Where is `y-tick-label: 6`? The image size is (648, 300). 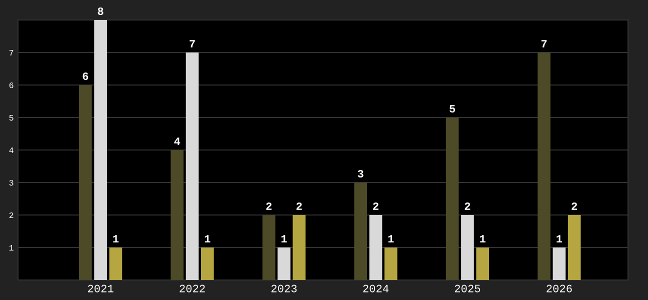
y-tick-label: 6 is located at coordinates (11, 85).